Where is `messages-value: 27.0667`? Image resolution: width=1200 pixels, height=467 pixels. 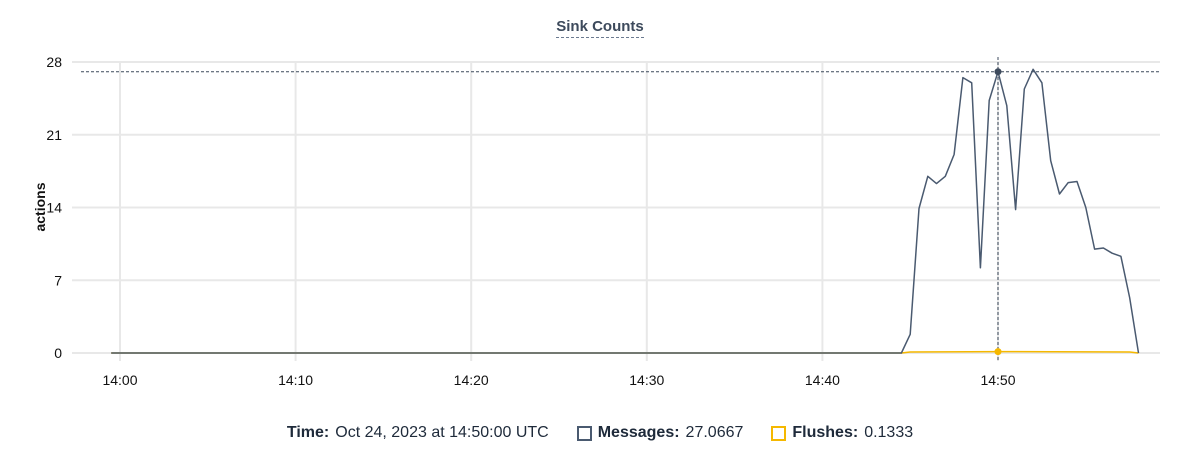
messages-value: 27.0667 is located at coordinates (714, 432).